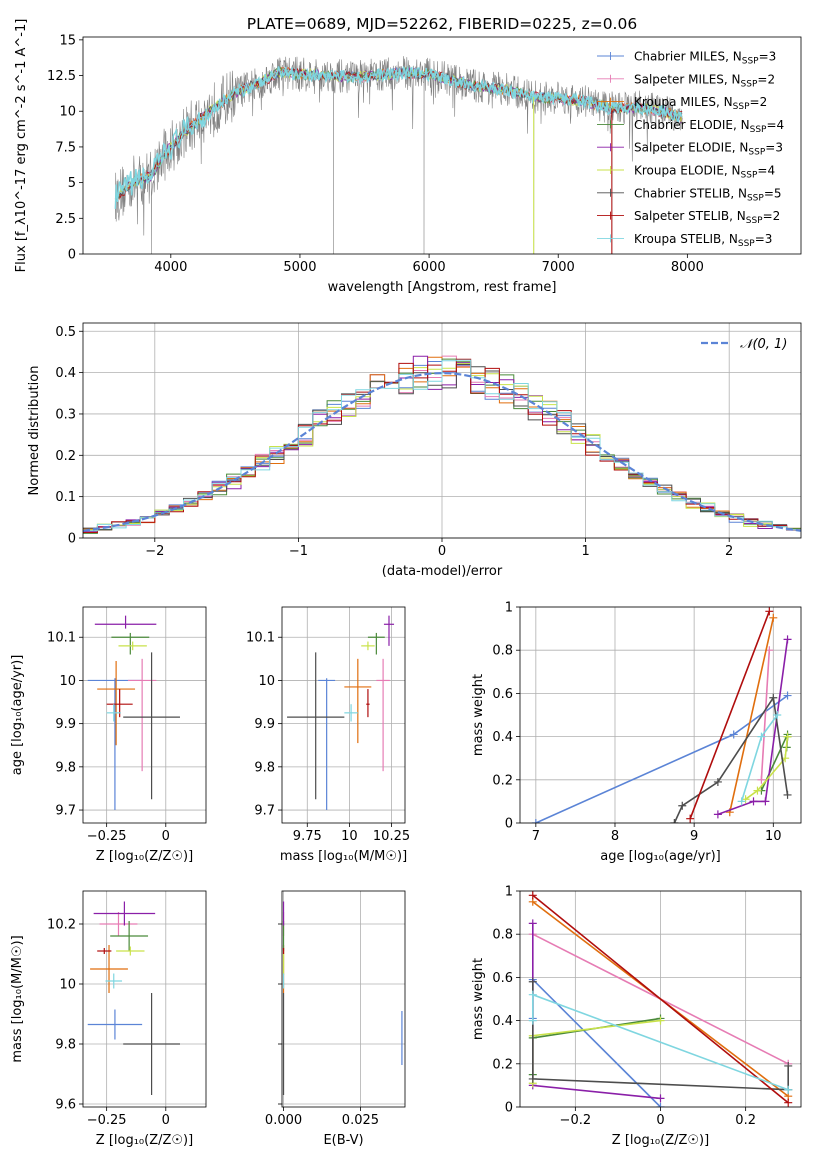  I want to click on observed-spectrum-line, so click(399, 155).